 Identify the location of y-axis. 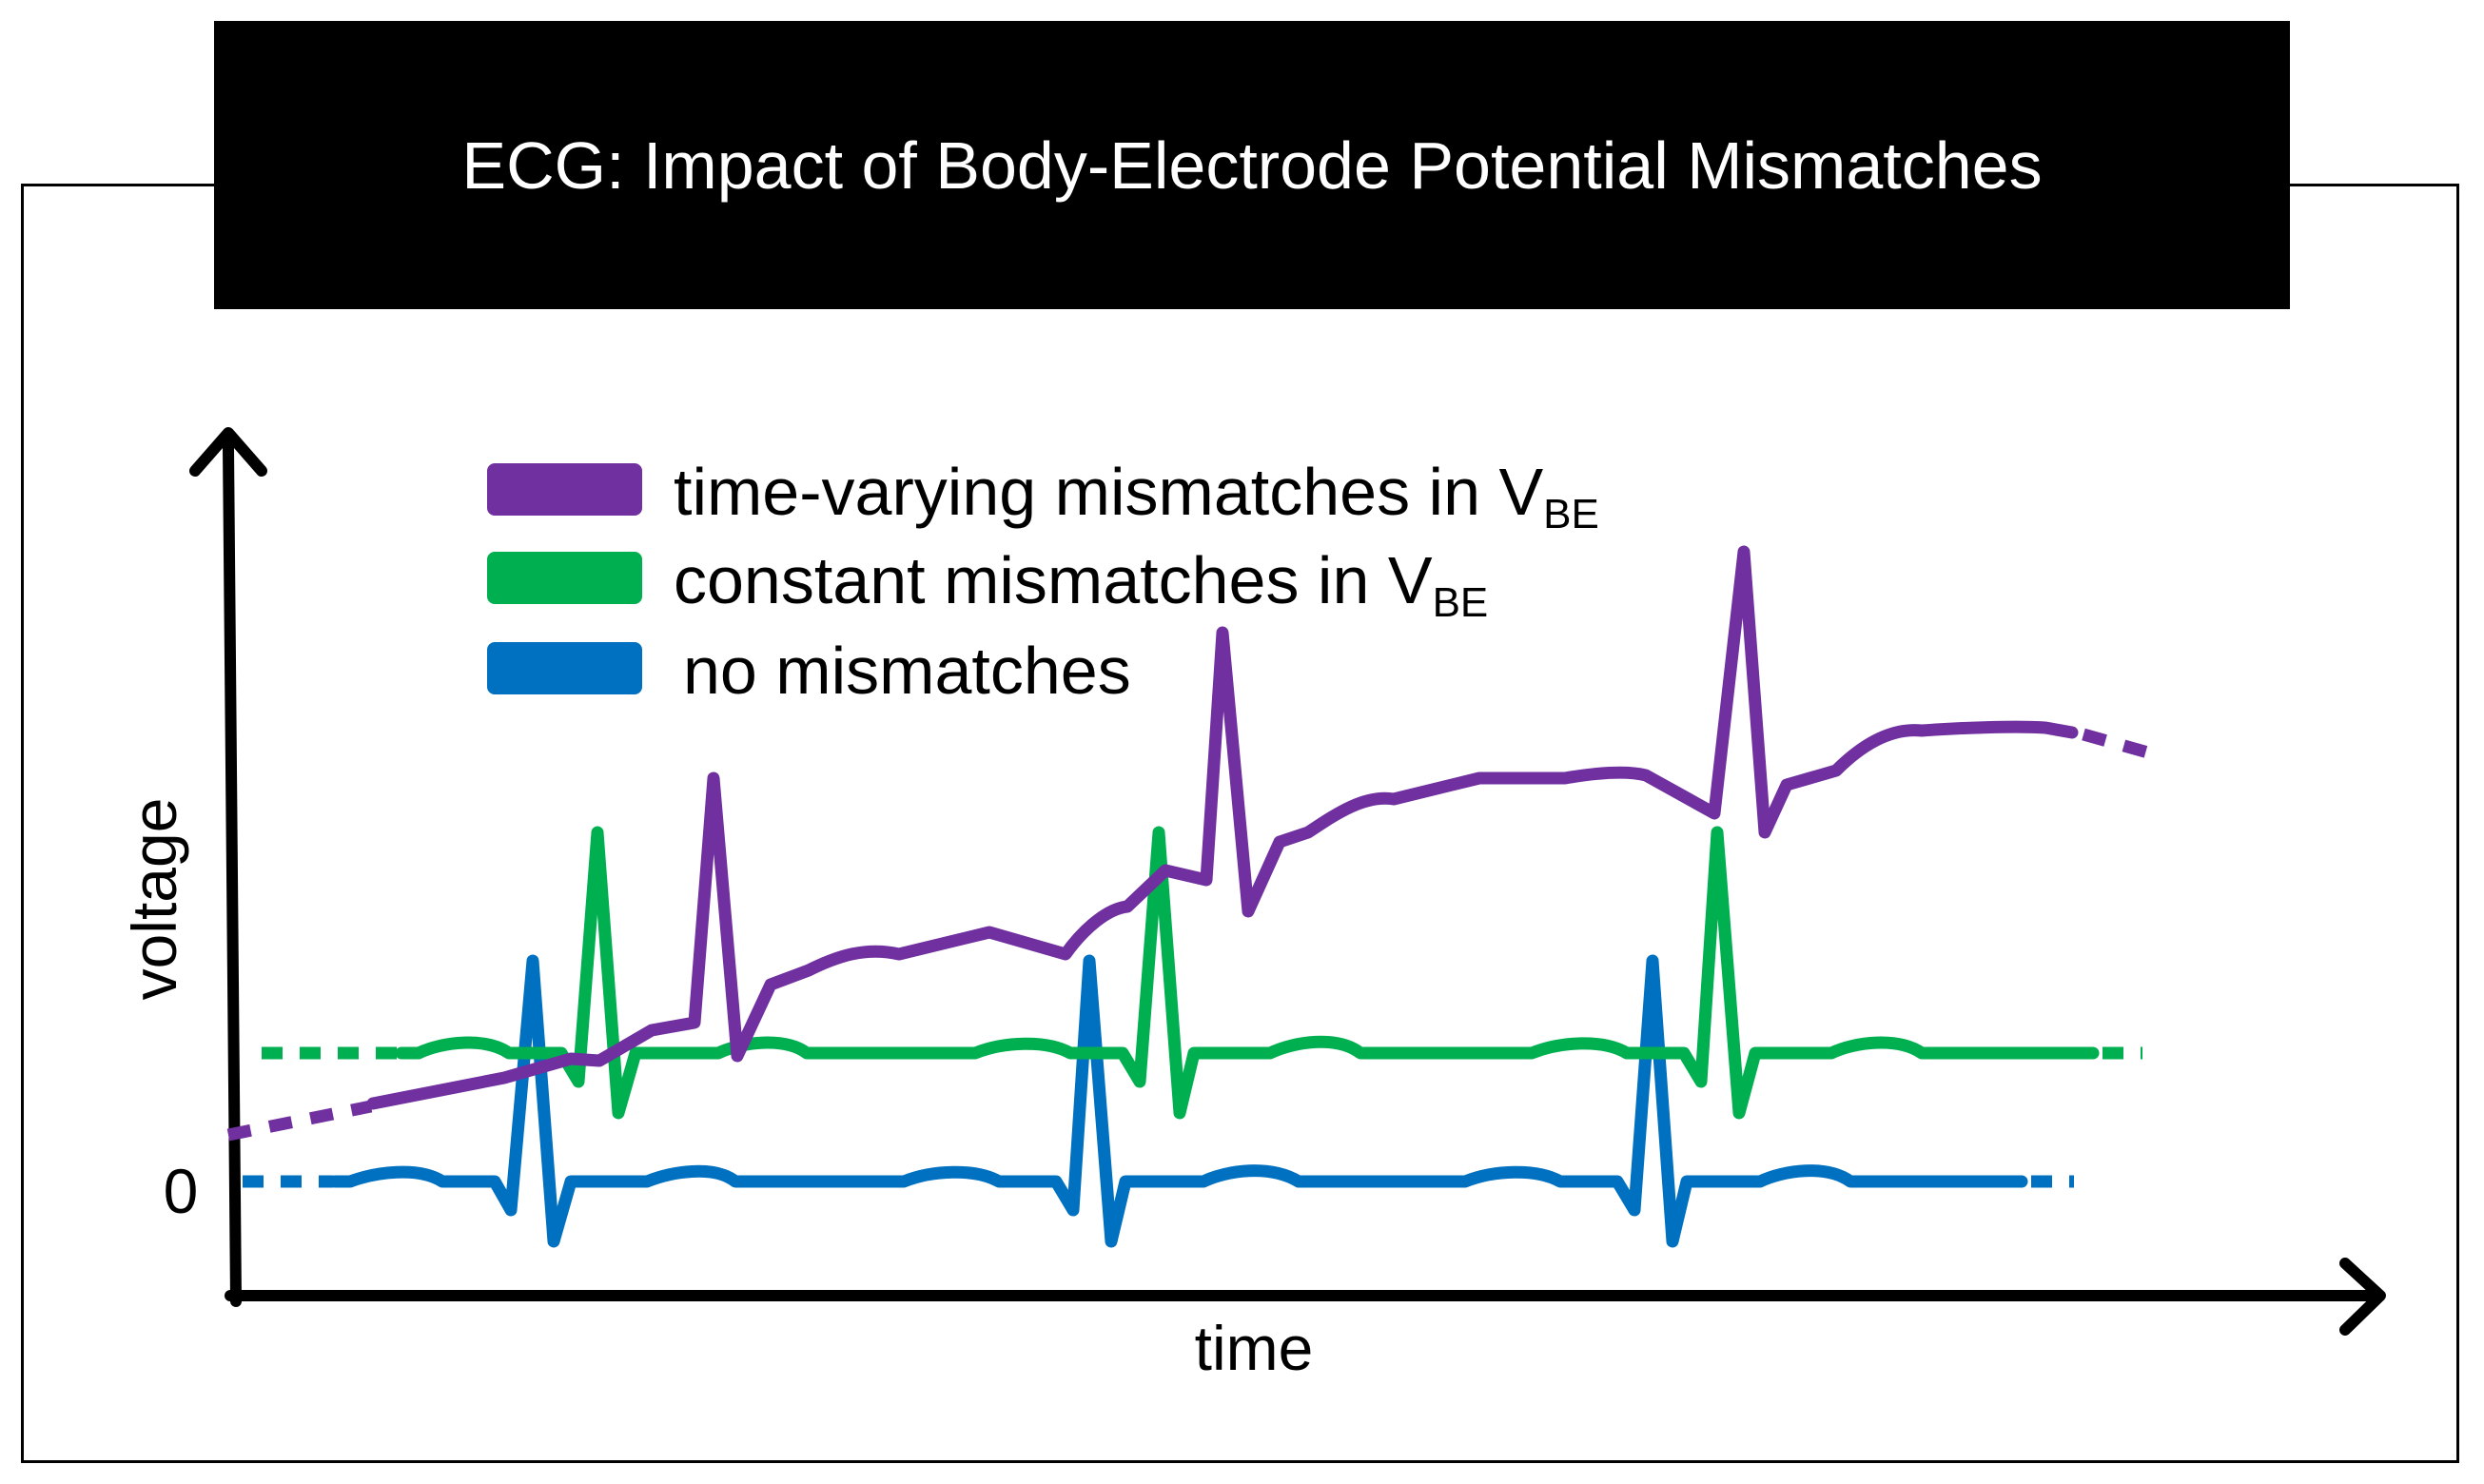
(232, 874).